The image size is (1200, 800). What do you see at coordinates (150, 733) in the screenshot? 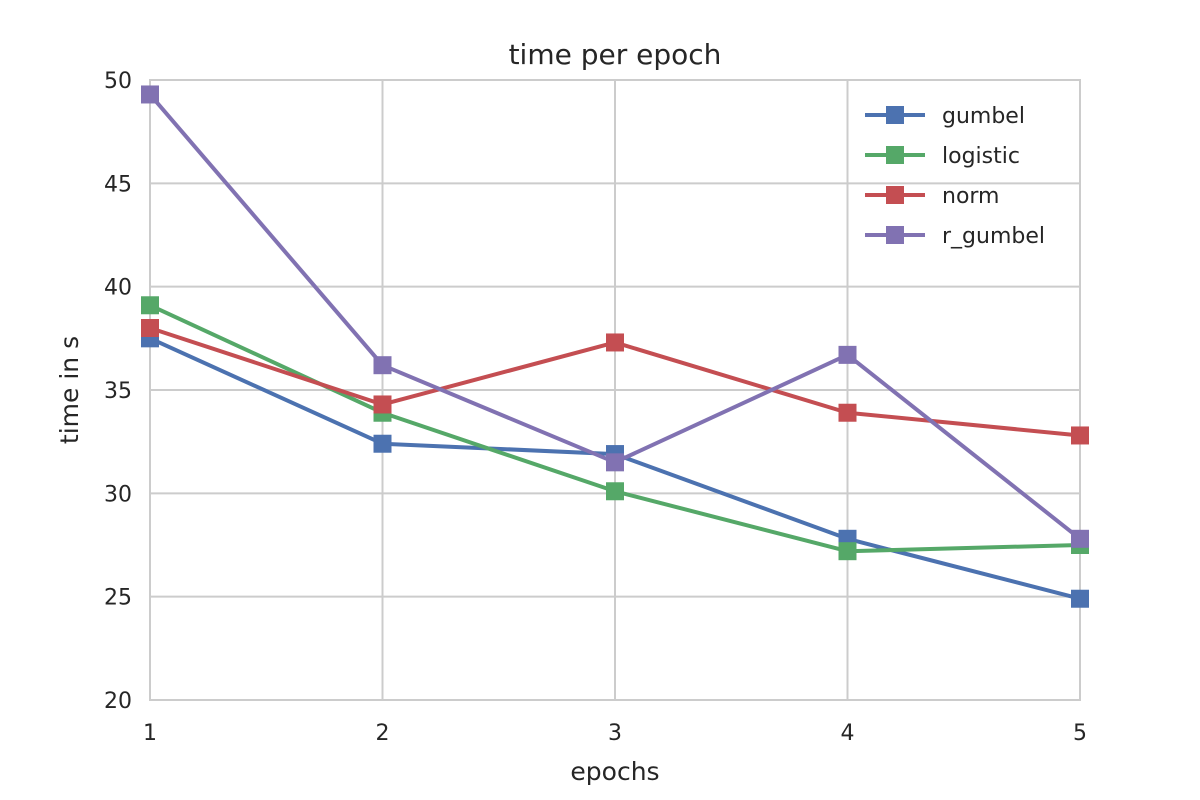
I see `x-tick-label: 1` at bounding box center [150, 733].